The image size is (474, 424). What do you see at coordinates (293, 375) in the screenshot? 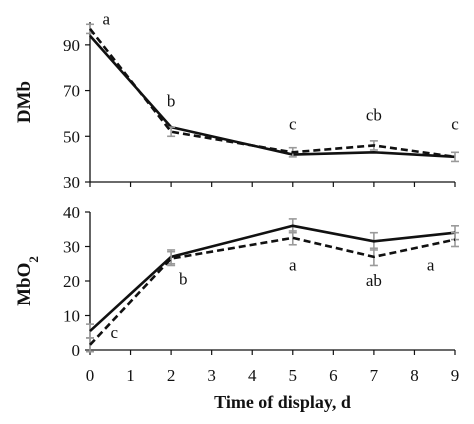
I see `x-tick-label: 5` at bounding box center [293, 375].